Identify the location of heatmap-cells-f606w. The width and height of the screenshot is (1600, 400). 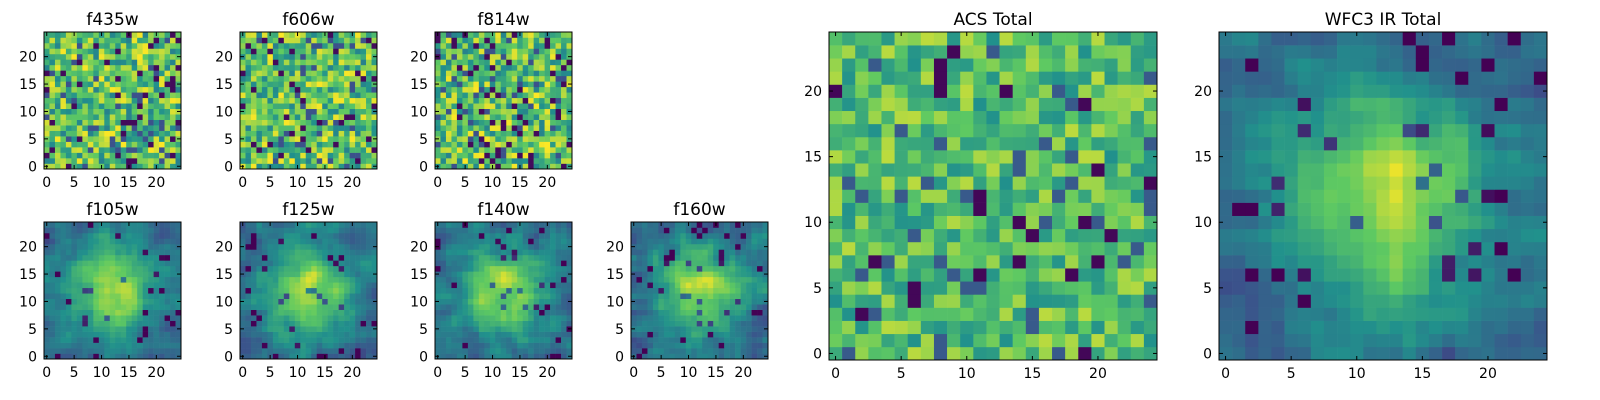
(309, 101).